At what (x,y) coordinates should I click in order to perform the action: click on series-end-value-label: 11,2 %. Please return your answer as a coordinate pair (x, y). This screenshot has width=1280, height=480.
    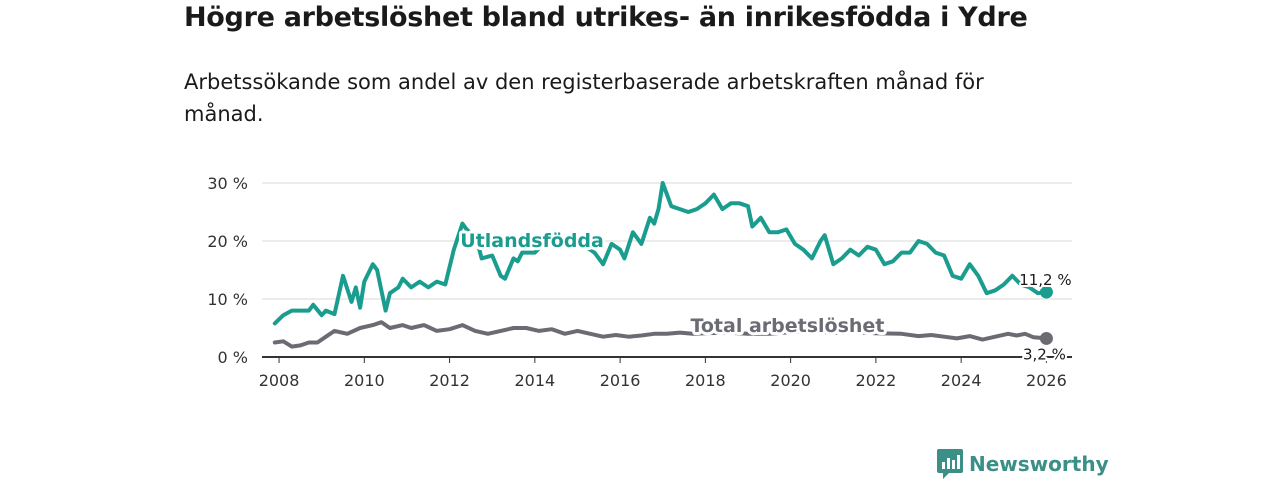
    Looking at the image, I should click on (1045, 280).